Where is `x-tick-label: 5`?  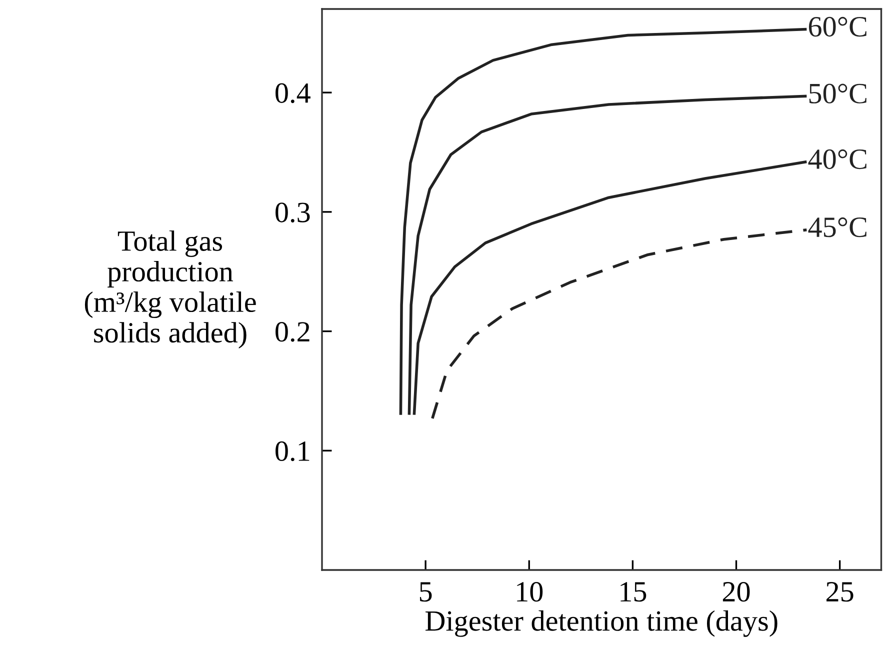
x-tick-label: 5 is located at coordinates (426, 592).